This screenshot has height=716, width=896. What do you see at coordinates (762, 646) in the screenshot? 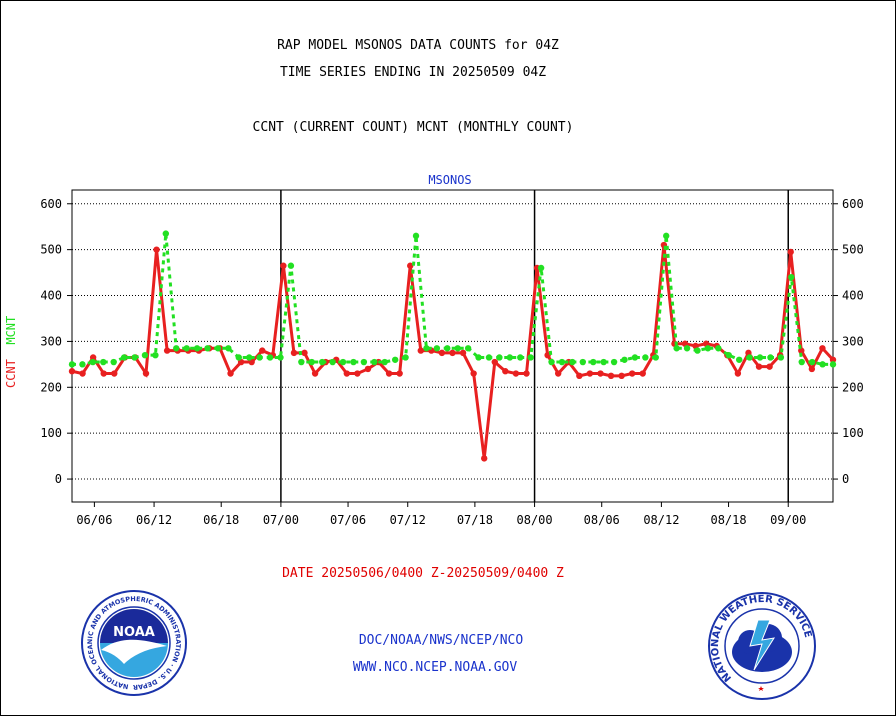
I see `nws-logo: NATIONAL WEATHER SERVICE` at bounding box center [762, 646].